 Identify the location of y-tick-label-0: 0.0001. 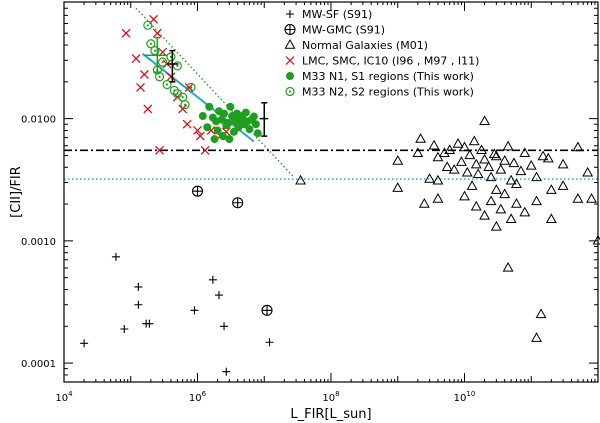
(38, 364).